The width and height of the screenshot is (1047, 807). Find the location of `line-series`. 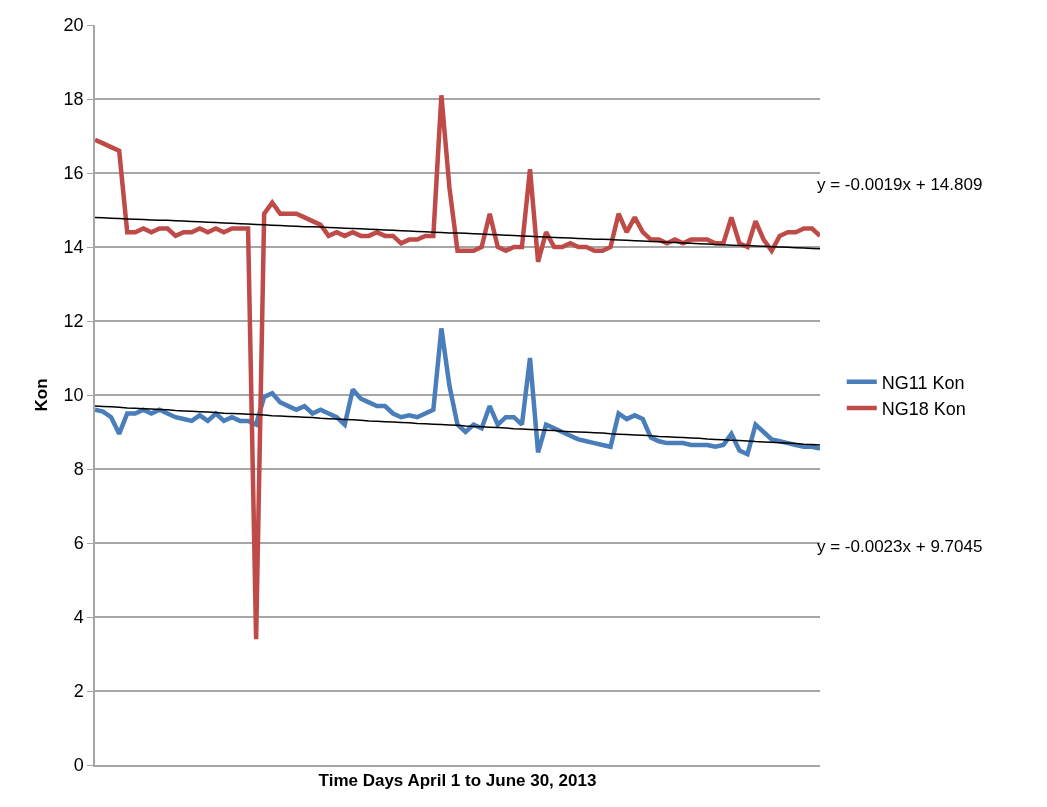

line-series is located at coordinates (457, 425).